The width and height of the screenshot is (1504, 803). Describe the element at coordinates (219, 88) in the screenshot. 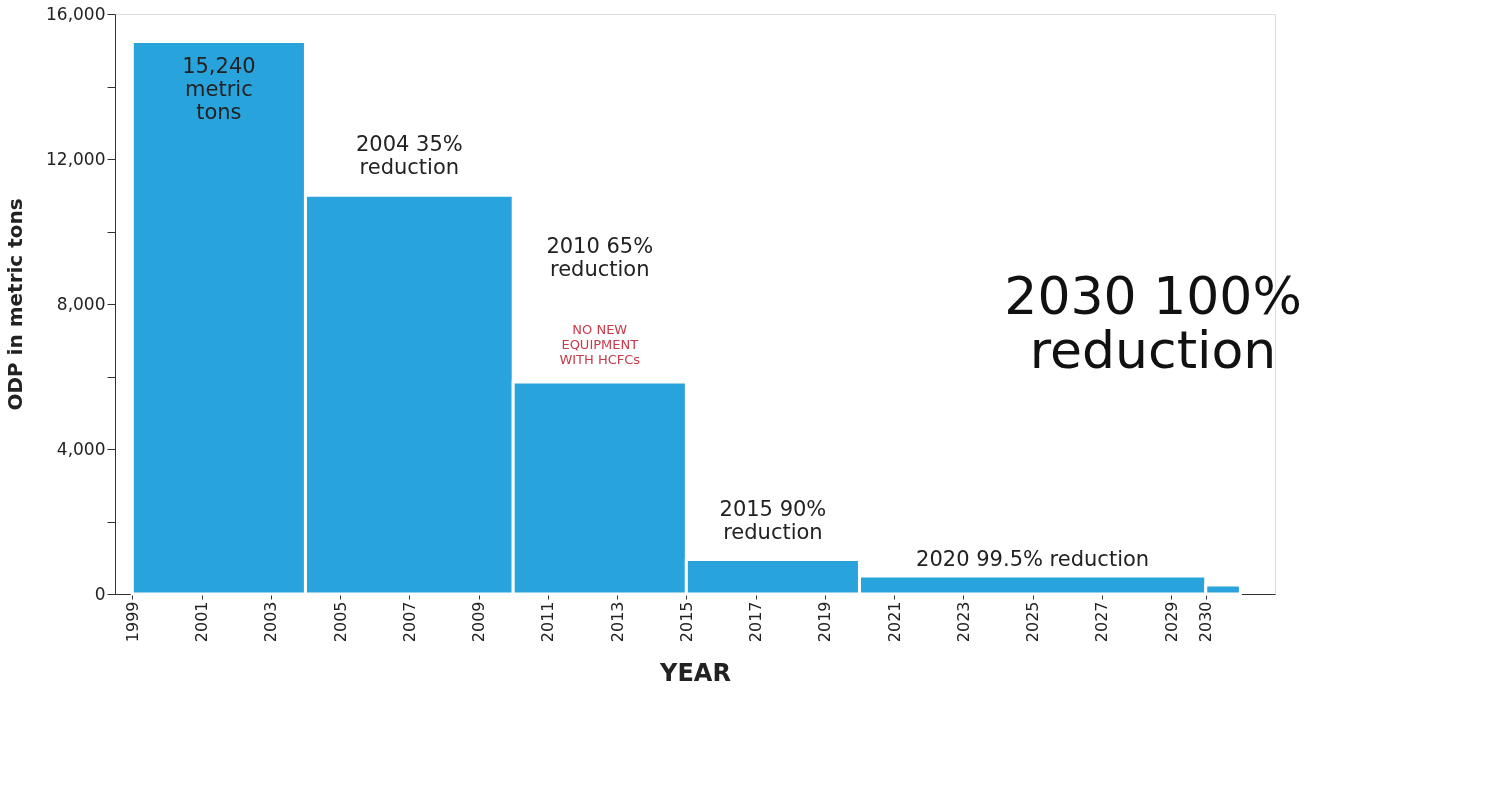

I see `annotation: 15,240 metric tons` at that location.